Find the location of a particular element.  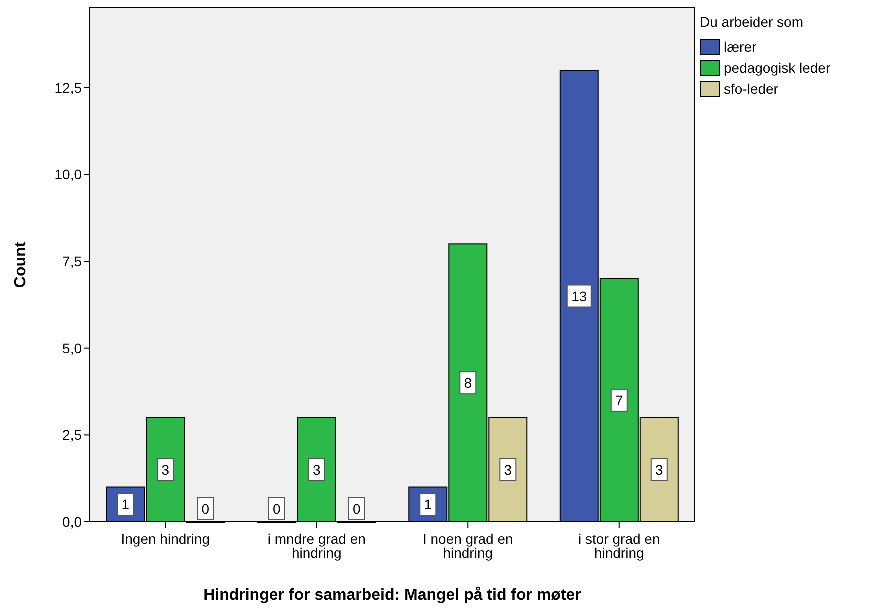

legend-label: pedagogisk leder is located at coordinates (777, 68).